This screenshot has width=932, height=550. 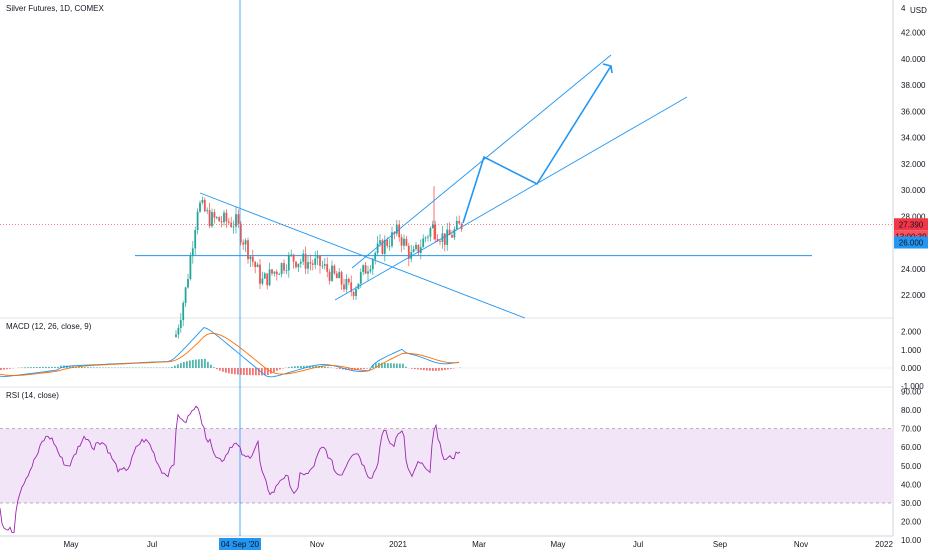 I want to click on rsi-line, so click(x=230, y=469).